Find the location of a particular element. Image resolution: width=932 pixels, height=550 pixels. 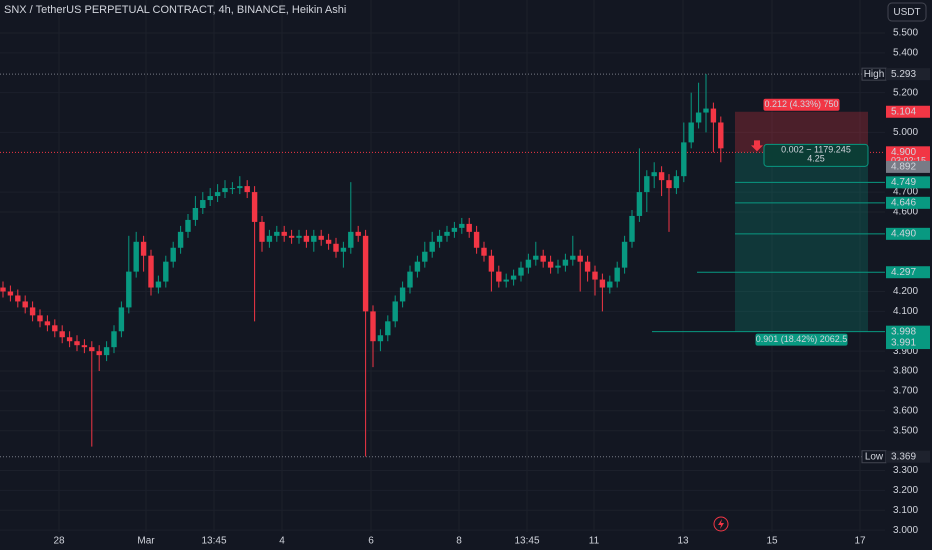

target-label: 3.998 is located at coordinates (903, 331).